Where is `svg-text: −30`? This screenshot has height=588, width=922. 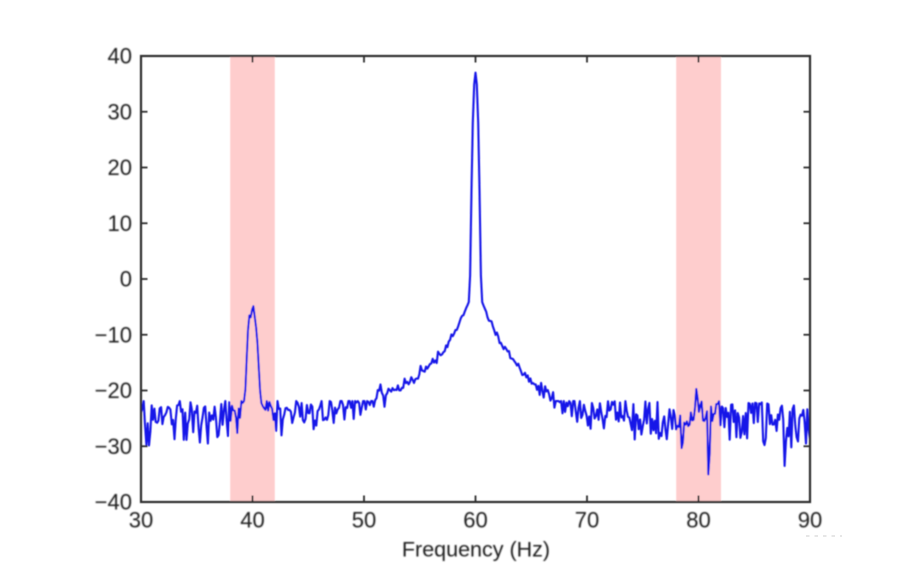 svg-text: −30 is located at coordinates (113, 446).